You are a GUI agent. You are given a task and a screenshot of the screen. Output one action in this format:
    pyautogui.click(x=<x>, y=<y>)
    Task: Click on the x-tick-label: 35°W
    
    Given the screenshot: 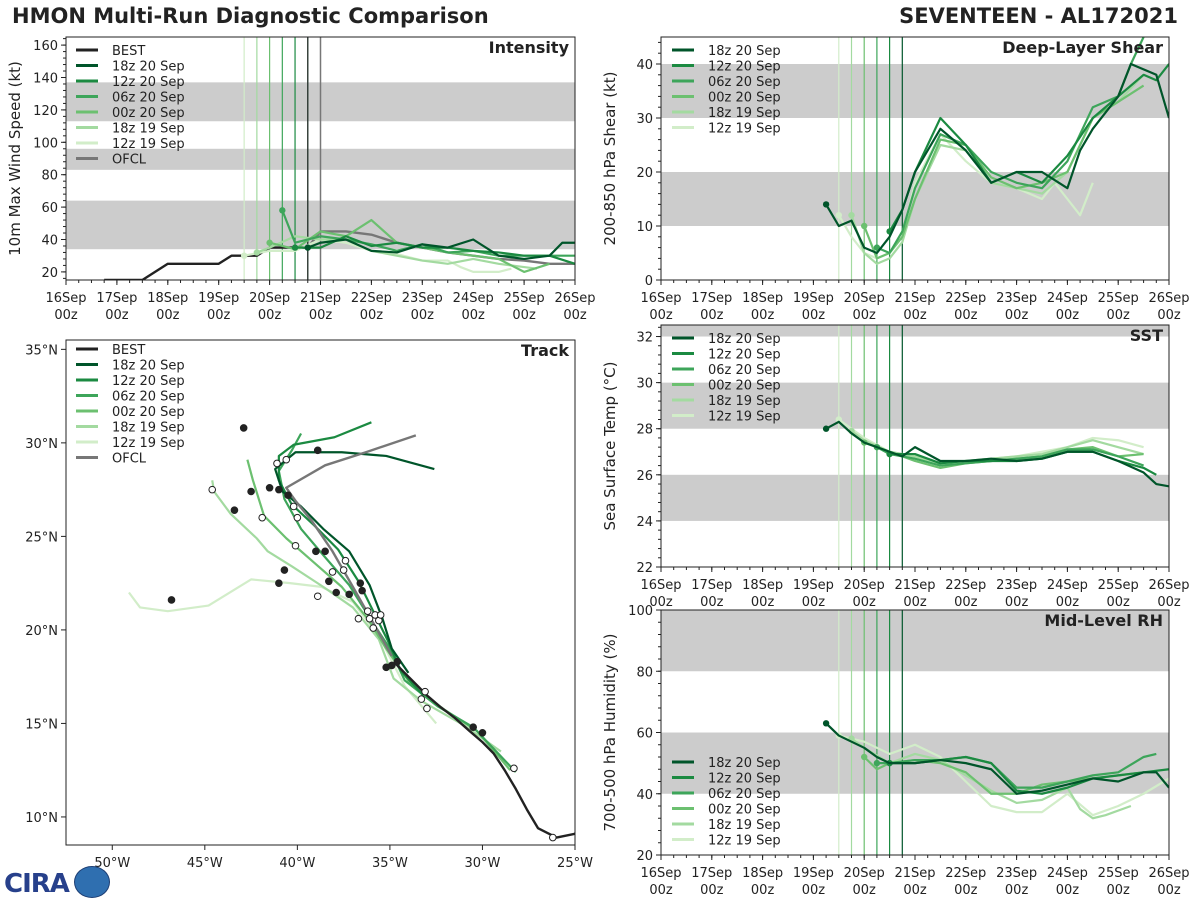 What is the action you would take?
    pyautogui.click(x=390, y=863)
    